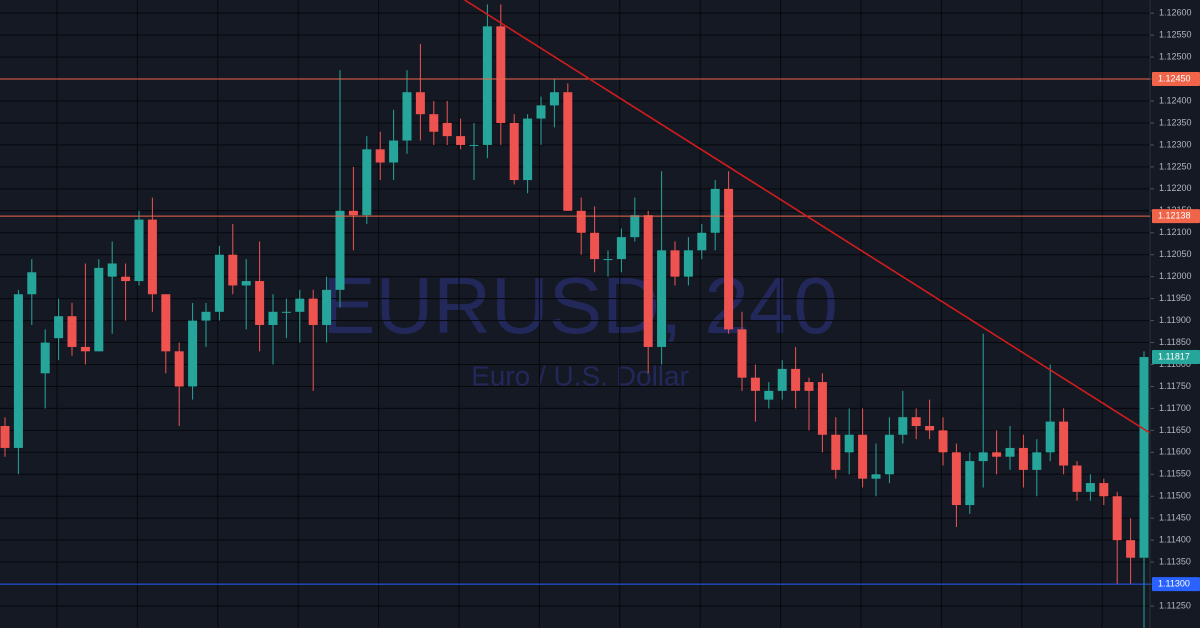 The image size is (1200, 628). Describe the element at coordinates (1175, 408) in the screenshot. I see `y-tick-label: 1.11700` at that location.